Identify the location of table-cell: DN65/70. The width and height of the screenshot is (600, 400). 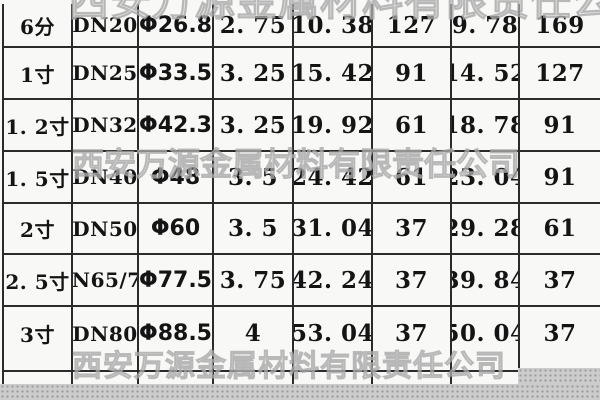
(106, 281).